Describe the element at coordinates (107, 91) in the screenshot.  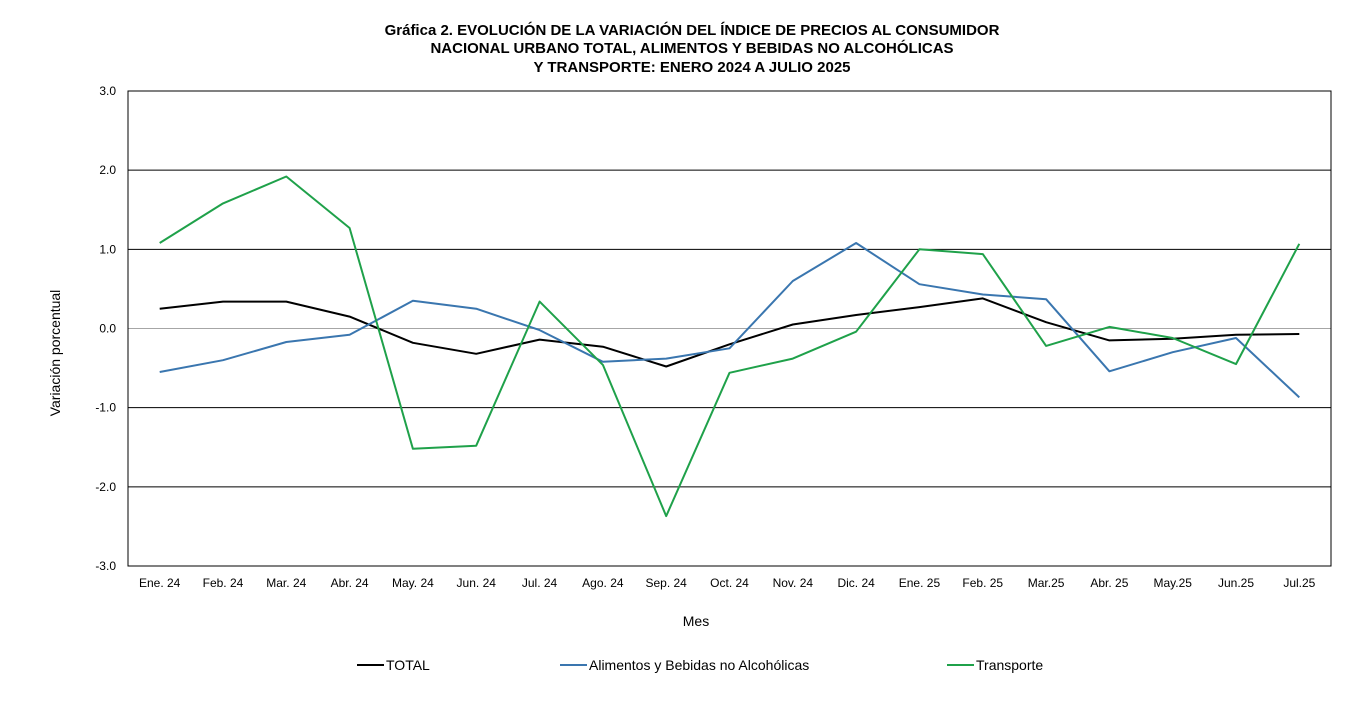
I see `y-tick-label: 3.0` at that location.